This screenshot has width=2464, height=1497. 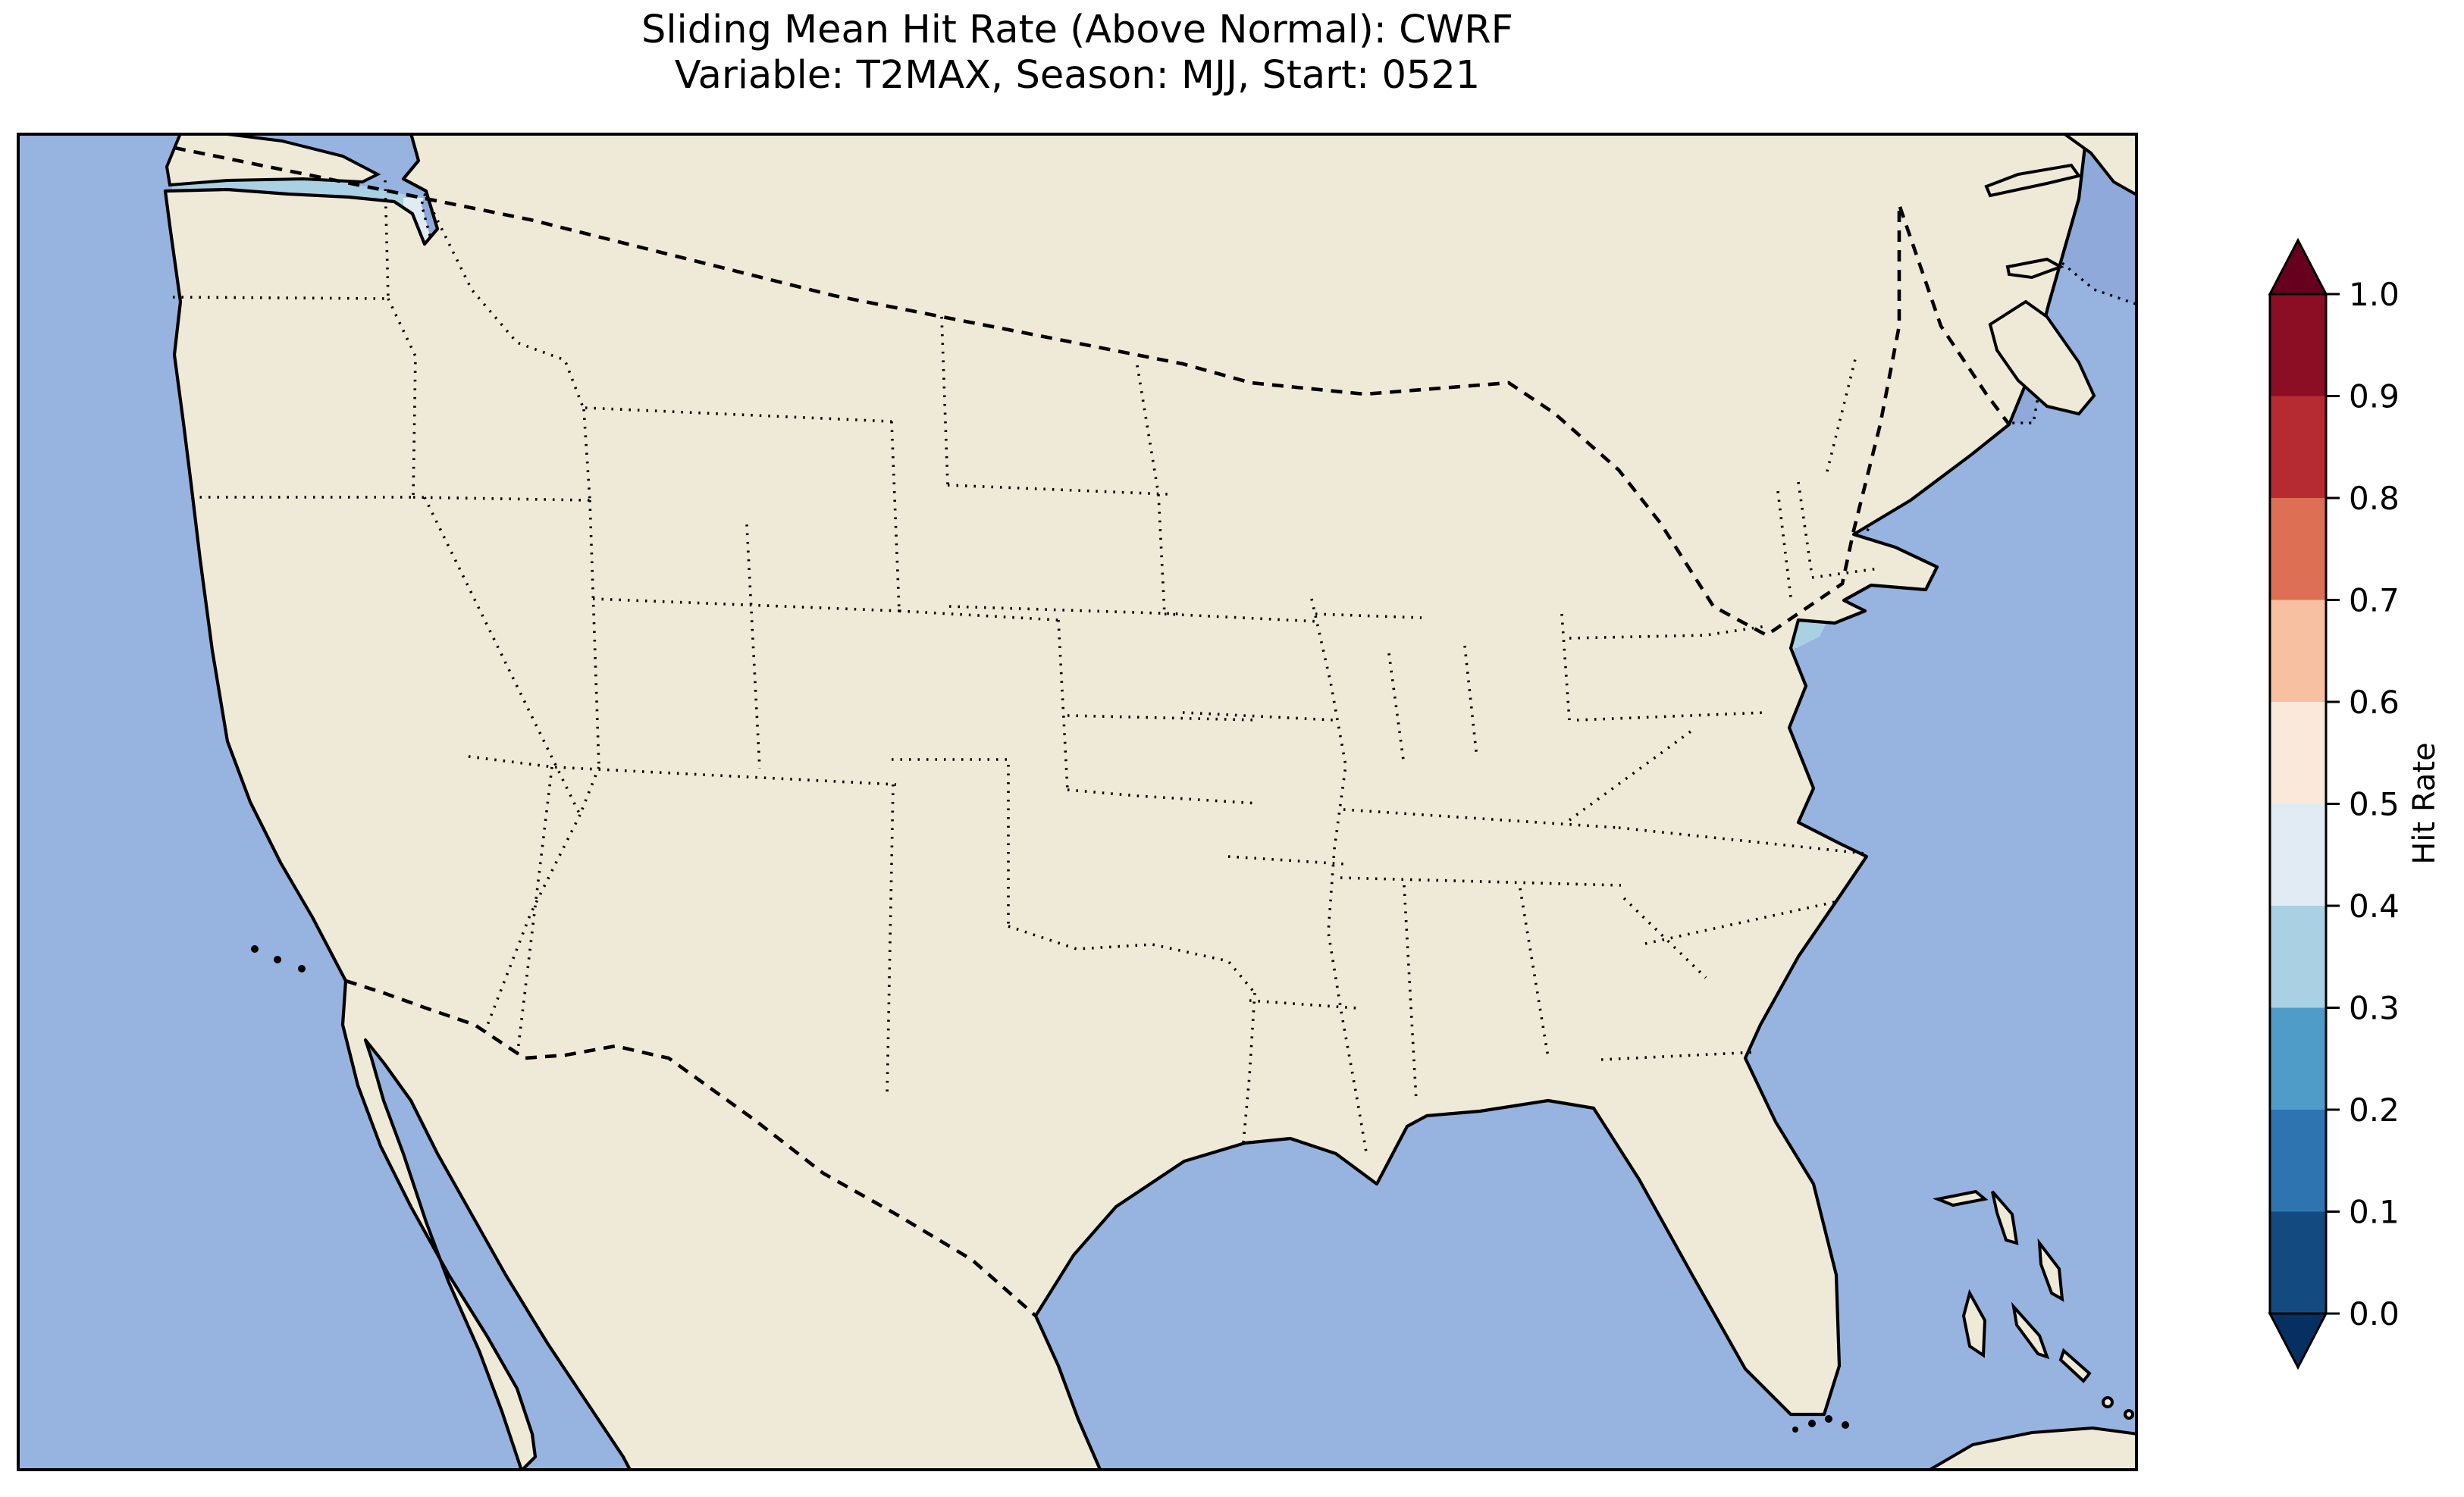 I want to click on us-mexico-border, so click(x=691, y=1148).